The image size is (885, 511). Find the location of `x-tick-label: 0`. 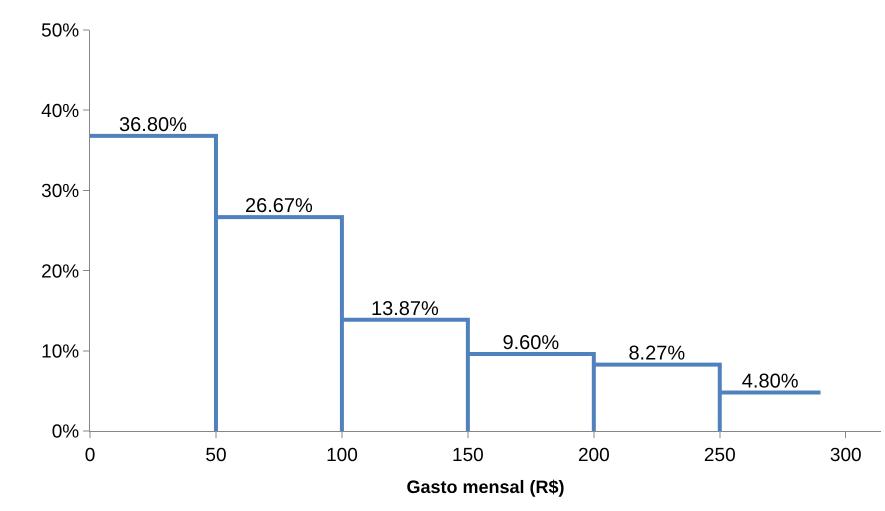

x-tick-label: 0 is located at coordinates (90, 455).